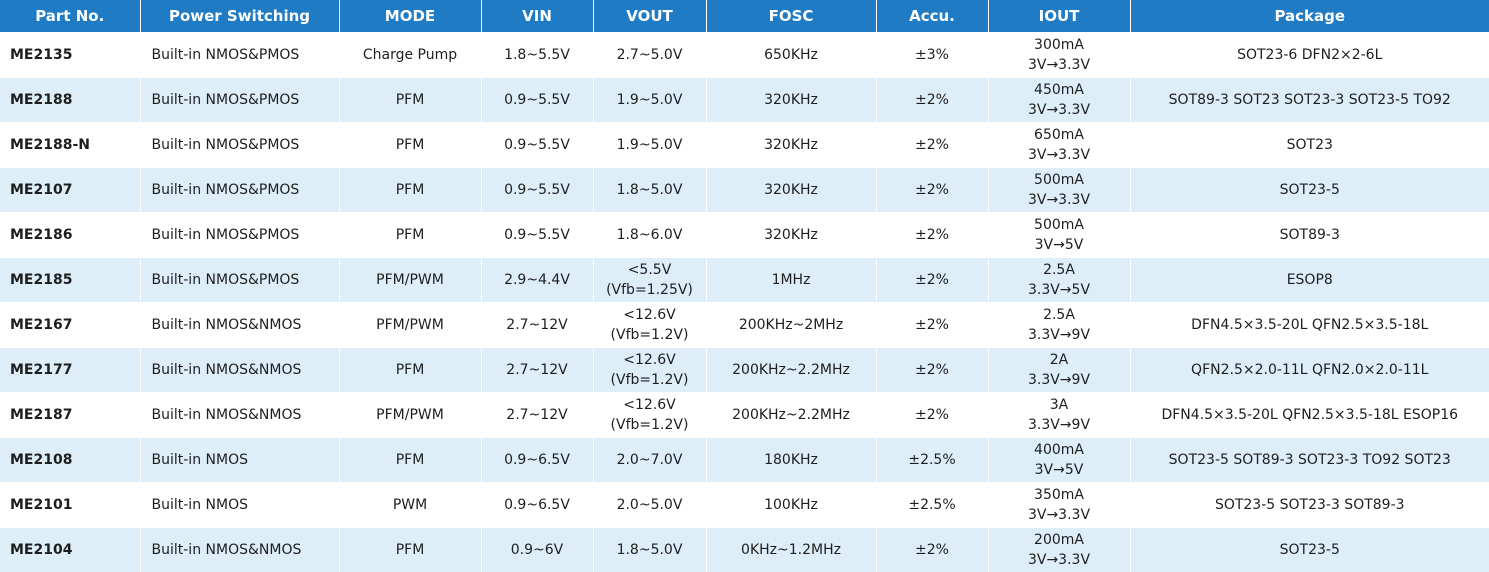  I want to click on cell-package: DFN4.5×3.5-20L QFN2.5×3.5-18L, so click(1309, 325).